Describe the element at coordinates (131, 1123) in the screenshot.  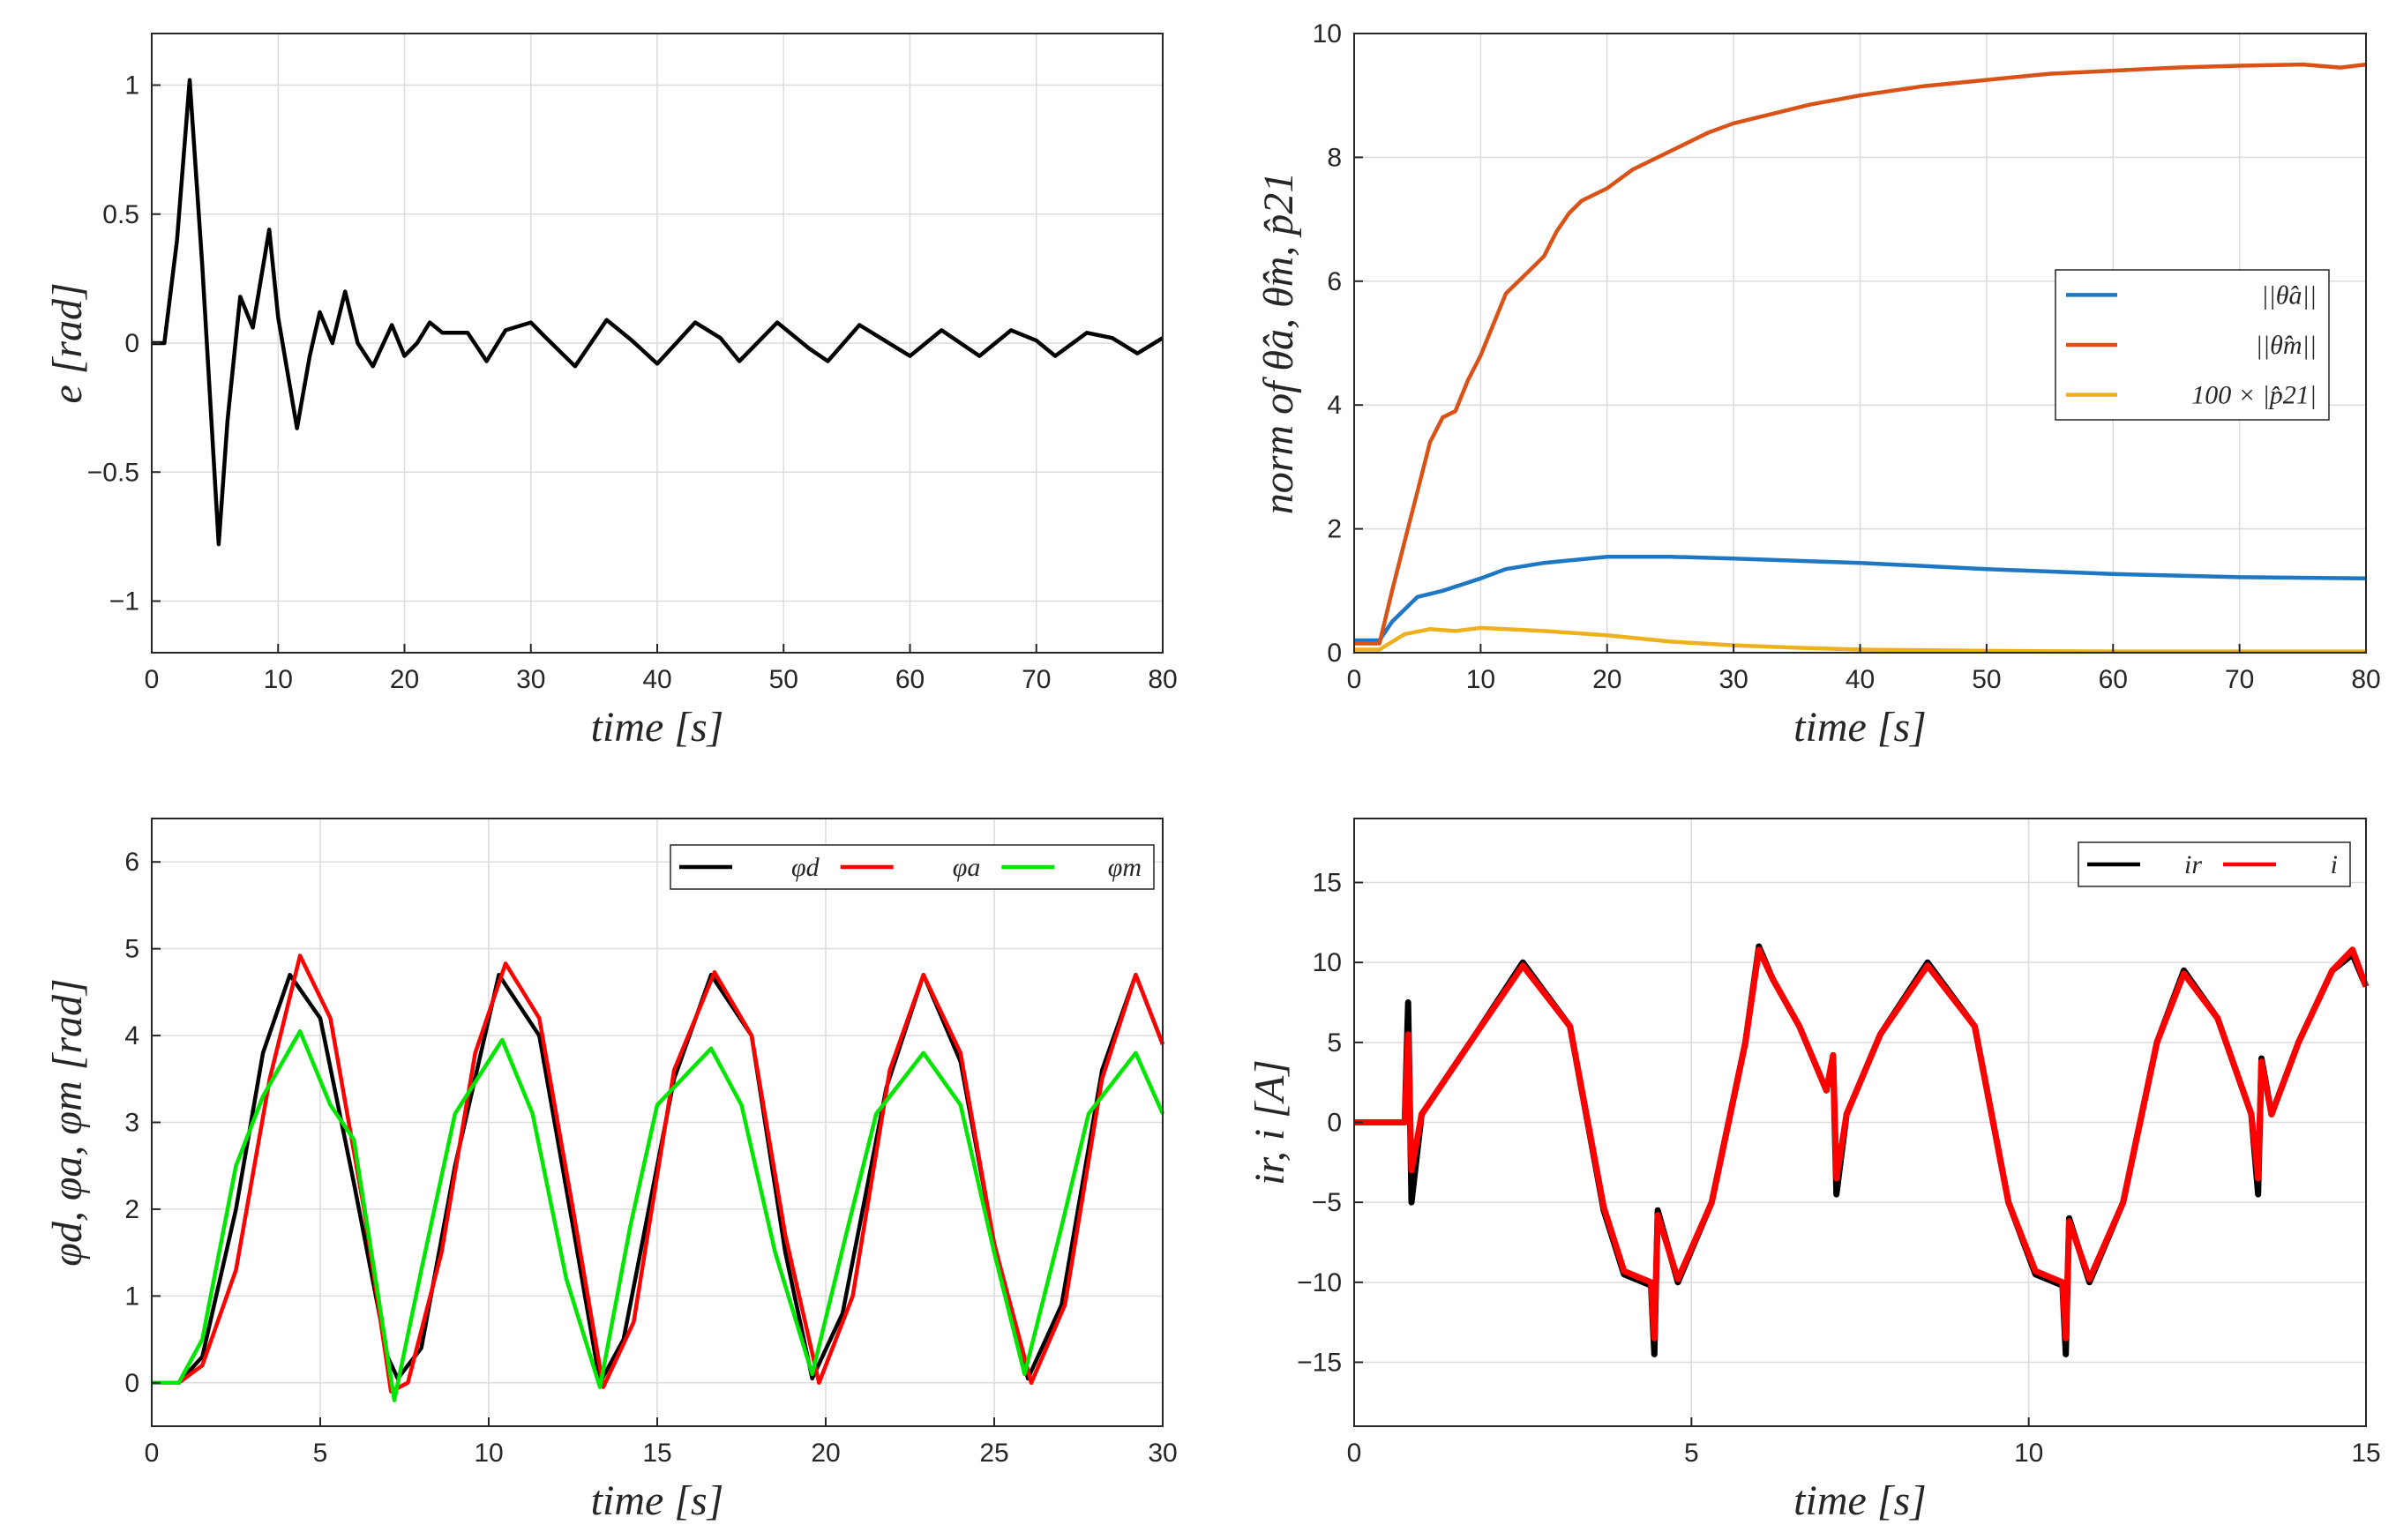
I see `y-tick-label: 3` at that location.